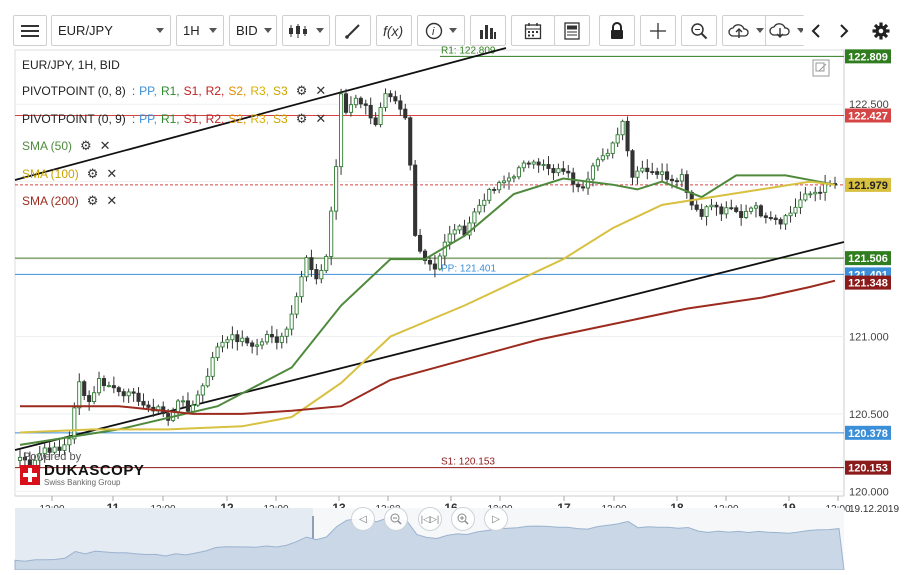 This screenshot has height=575, width=911. I want to click on price-type-label: BID, so click(247, 30).